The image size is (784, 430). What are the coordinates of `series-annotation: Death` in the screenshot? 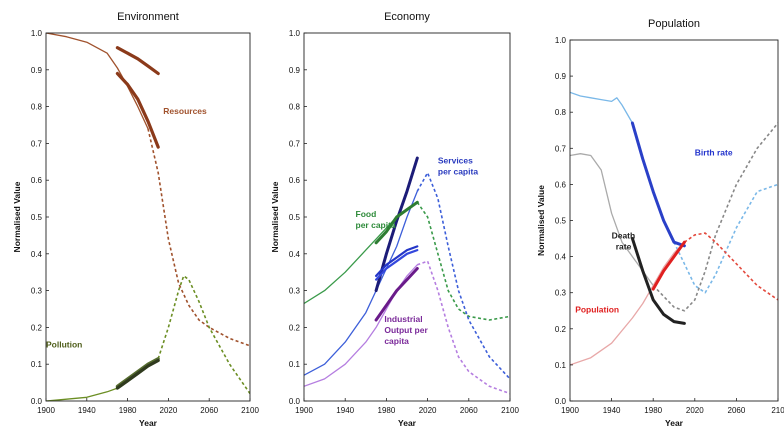 It's located at (624, 236).